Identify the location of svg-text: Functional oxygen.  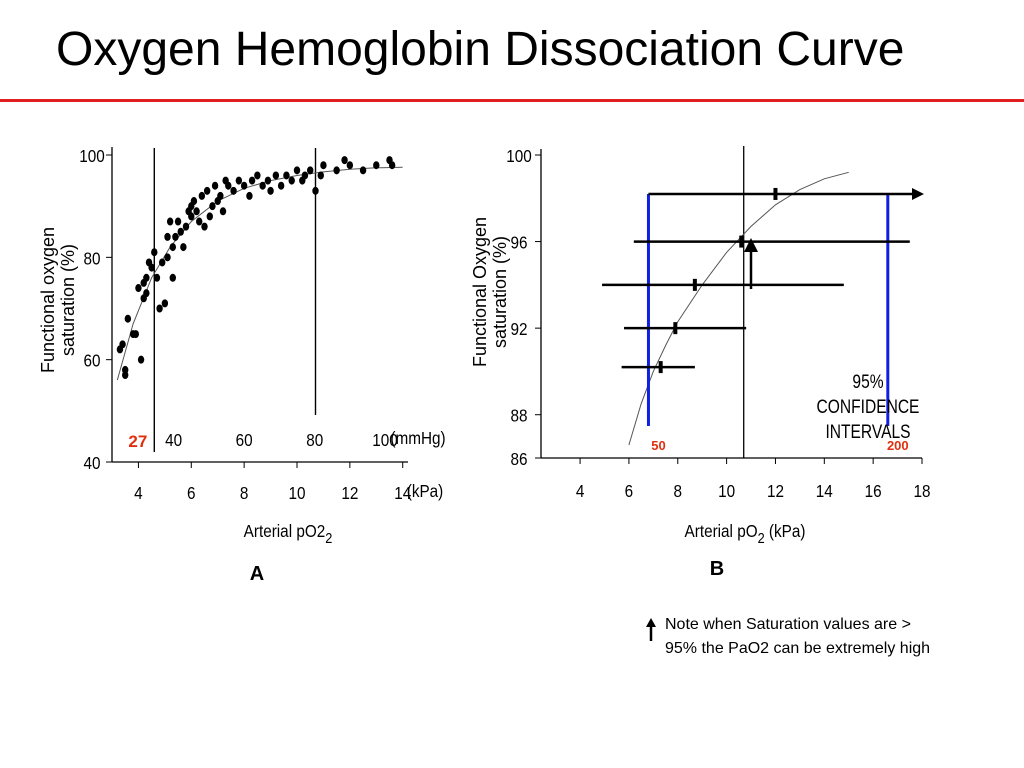
(48, 300).